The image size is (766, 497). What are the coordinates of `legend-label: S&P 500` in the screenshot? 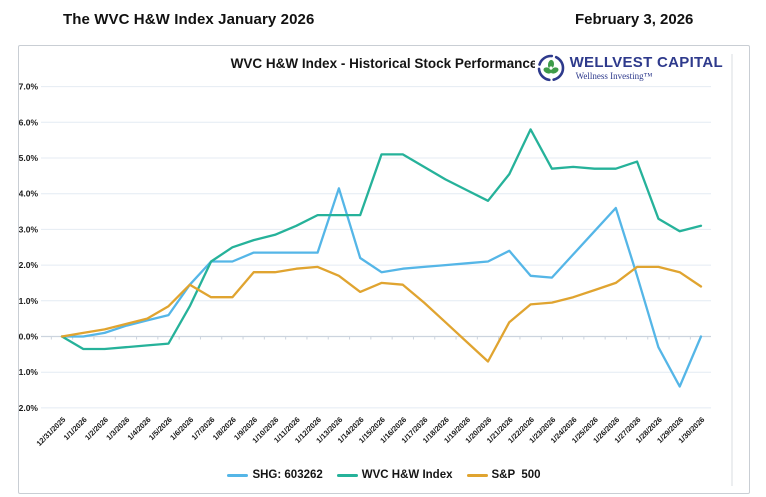 It's located at (516, 475).